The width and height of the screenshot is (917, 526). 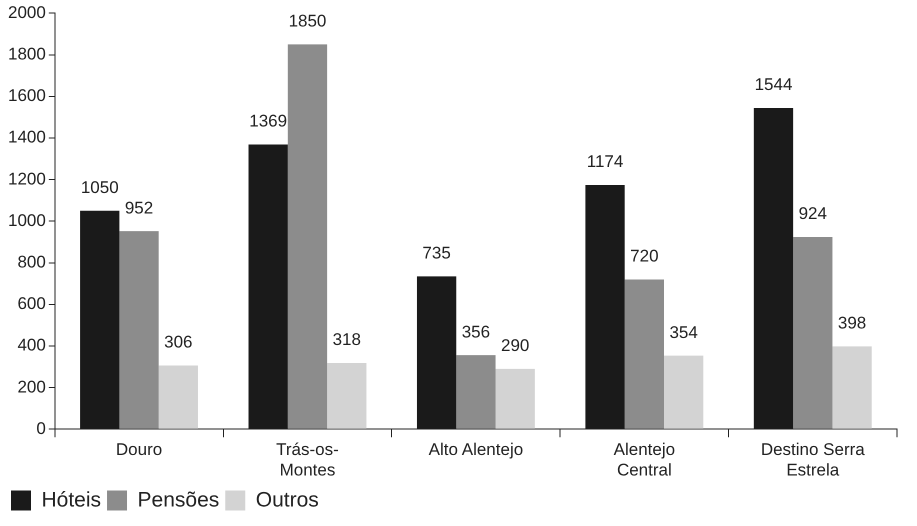 What do you see at coordinates (645, 460) in the screenshot?
I see `x-tick-label: Alentejo Central` at bounding box center [645, 460].